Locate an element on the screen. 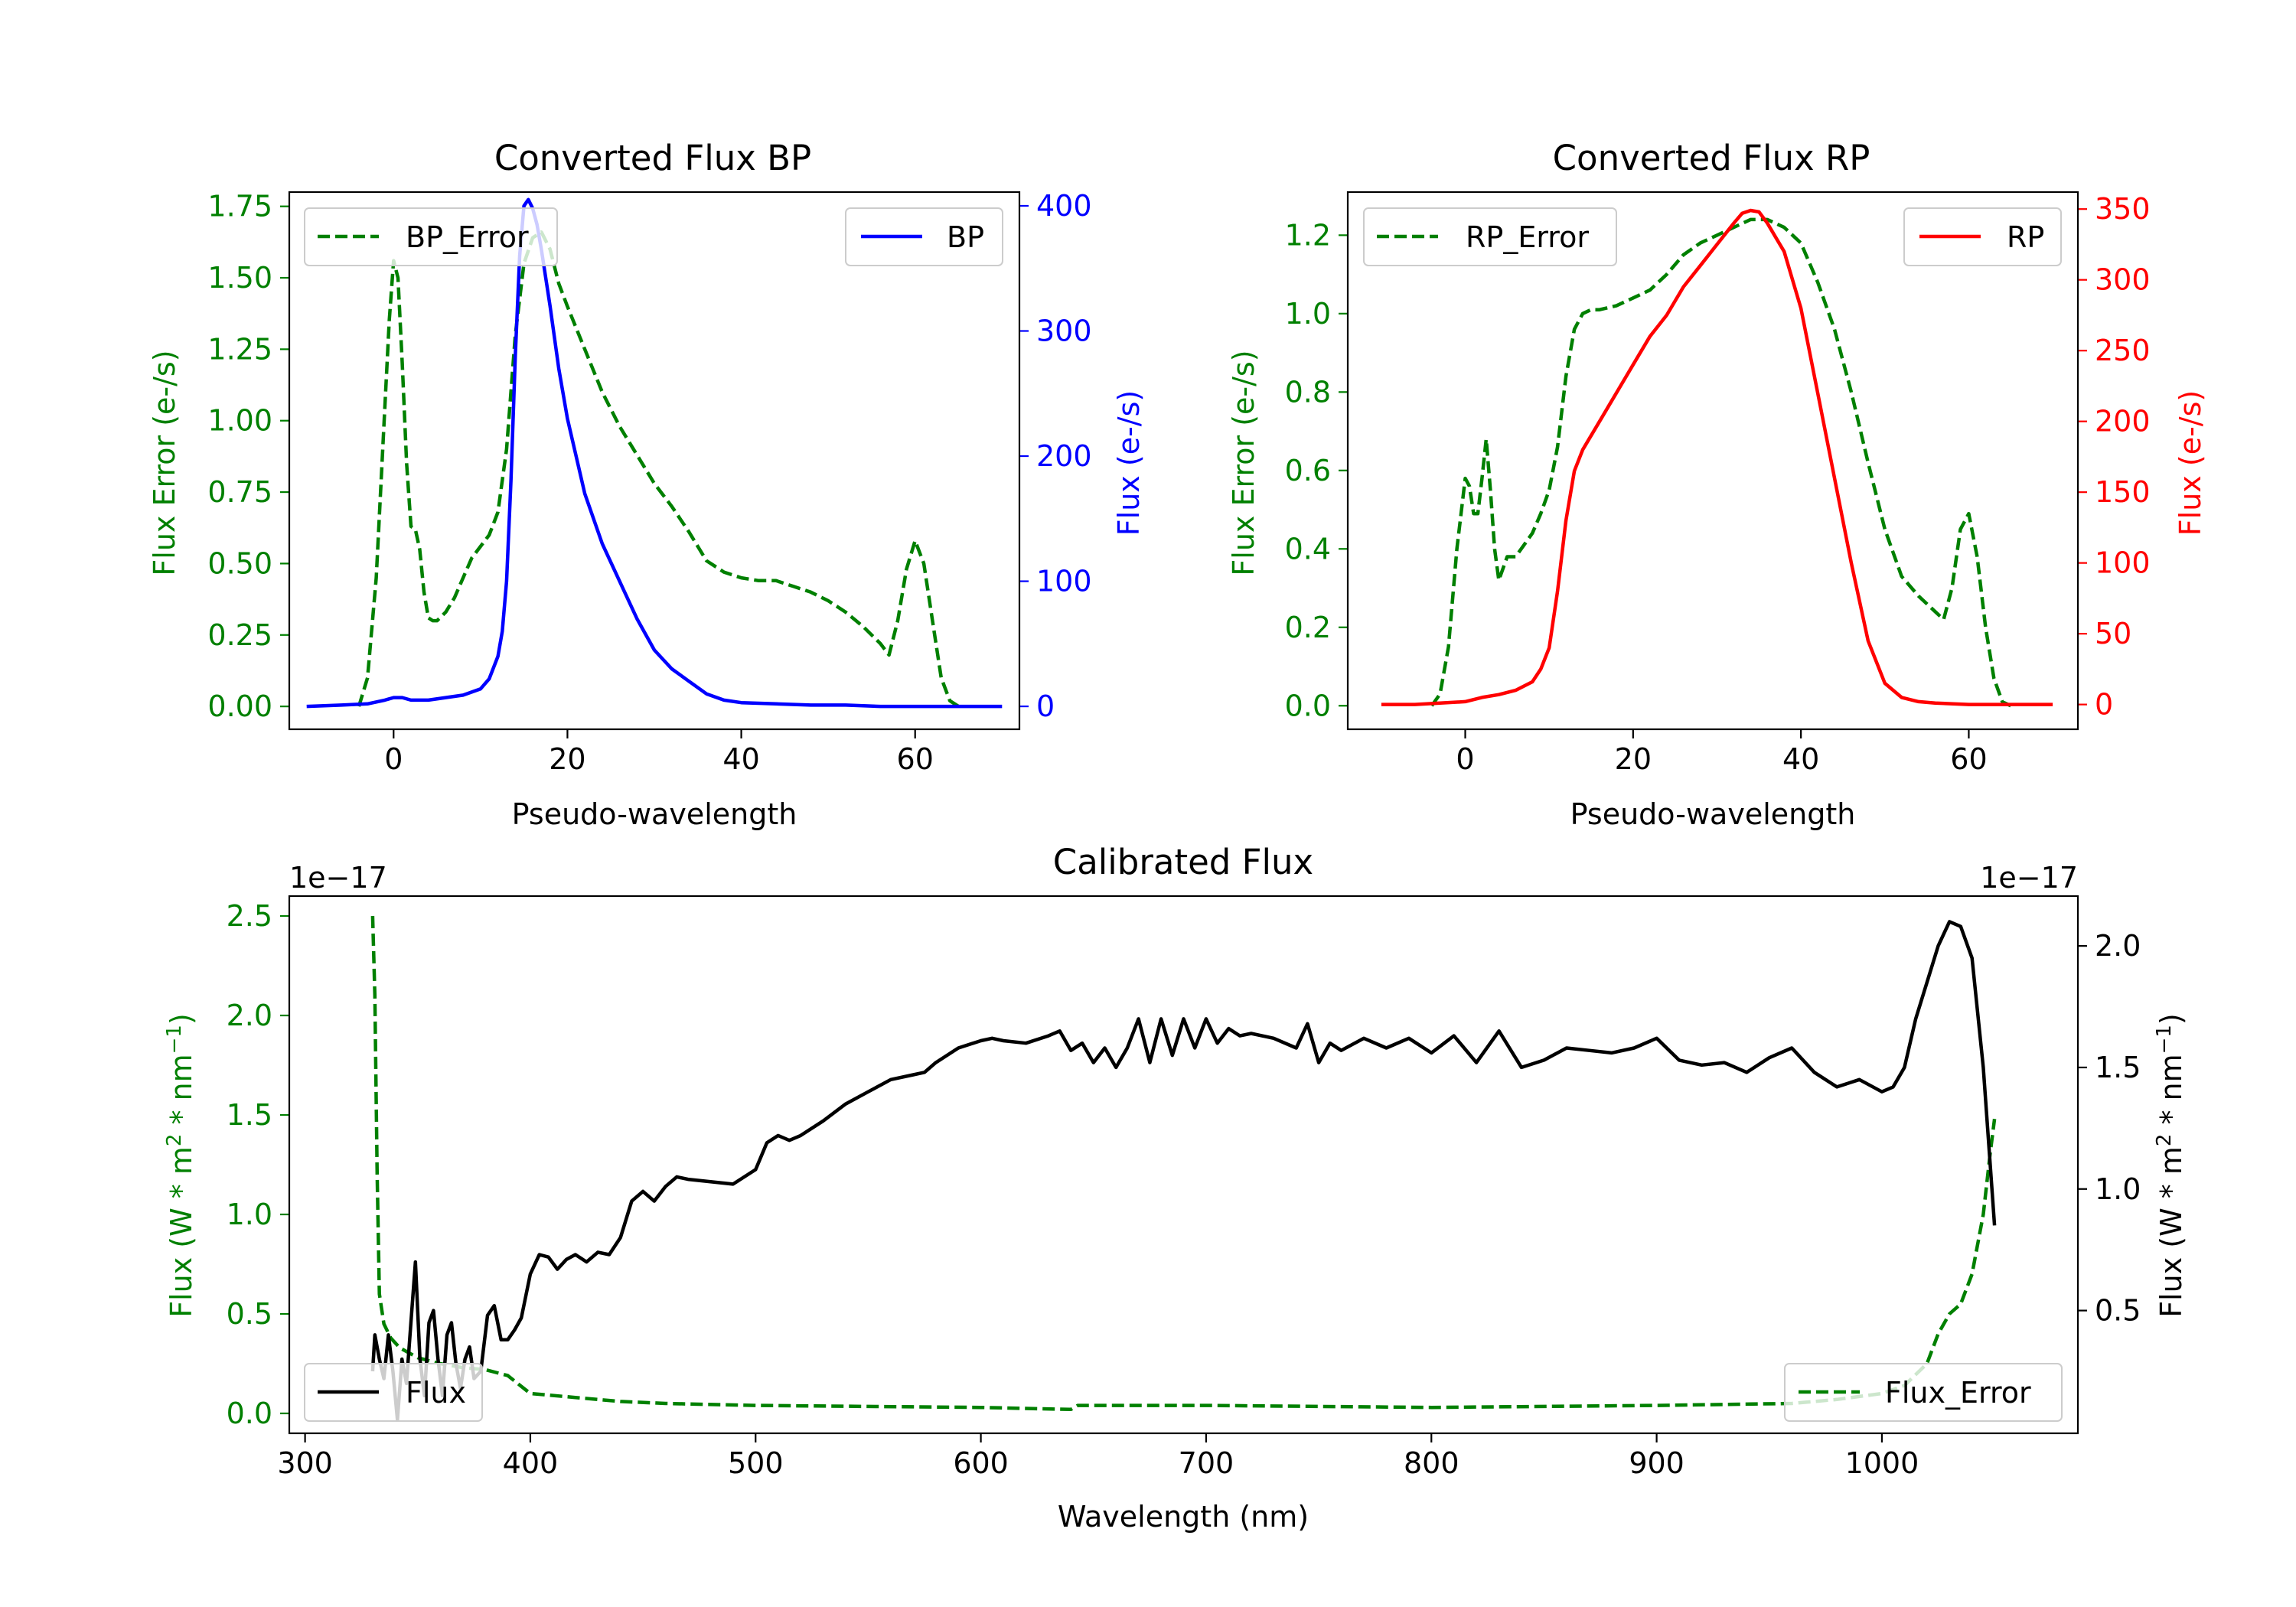  bp-legend-flux: BP is located at coordinates (924, 237).